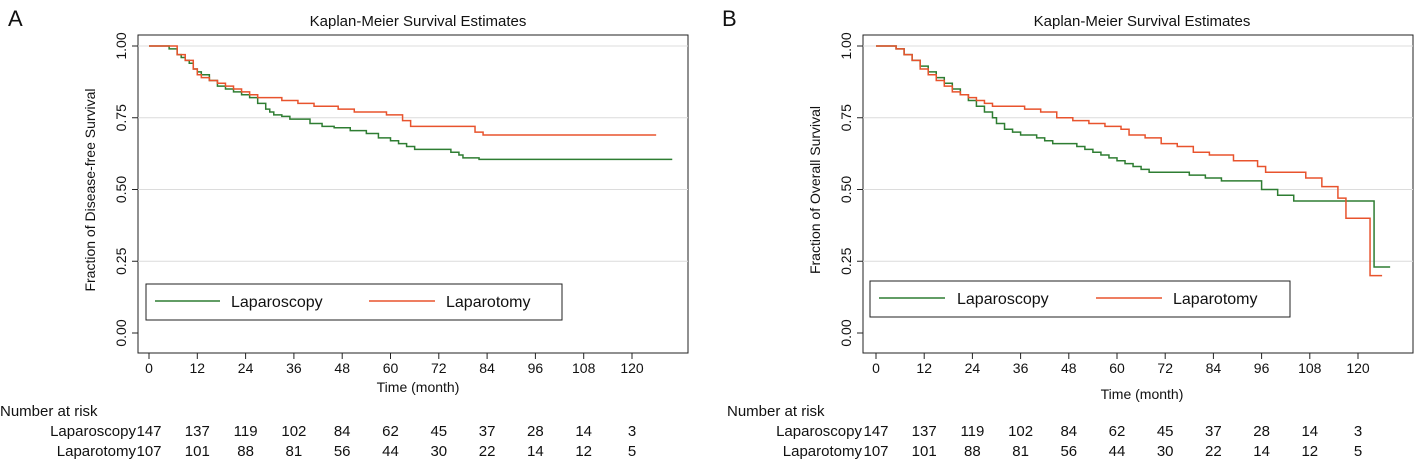 The height and width of the screenshot is (466, 1417). I want to click on panel-b-x-tick-label-8: 96, so click(1262, 368).